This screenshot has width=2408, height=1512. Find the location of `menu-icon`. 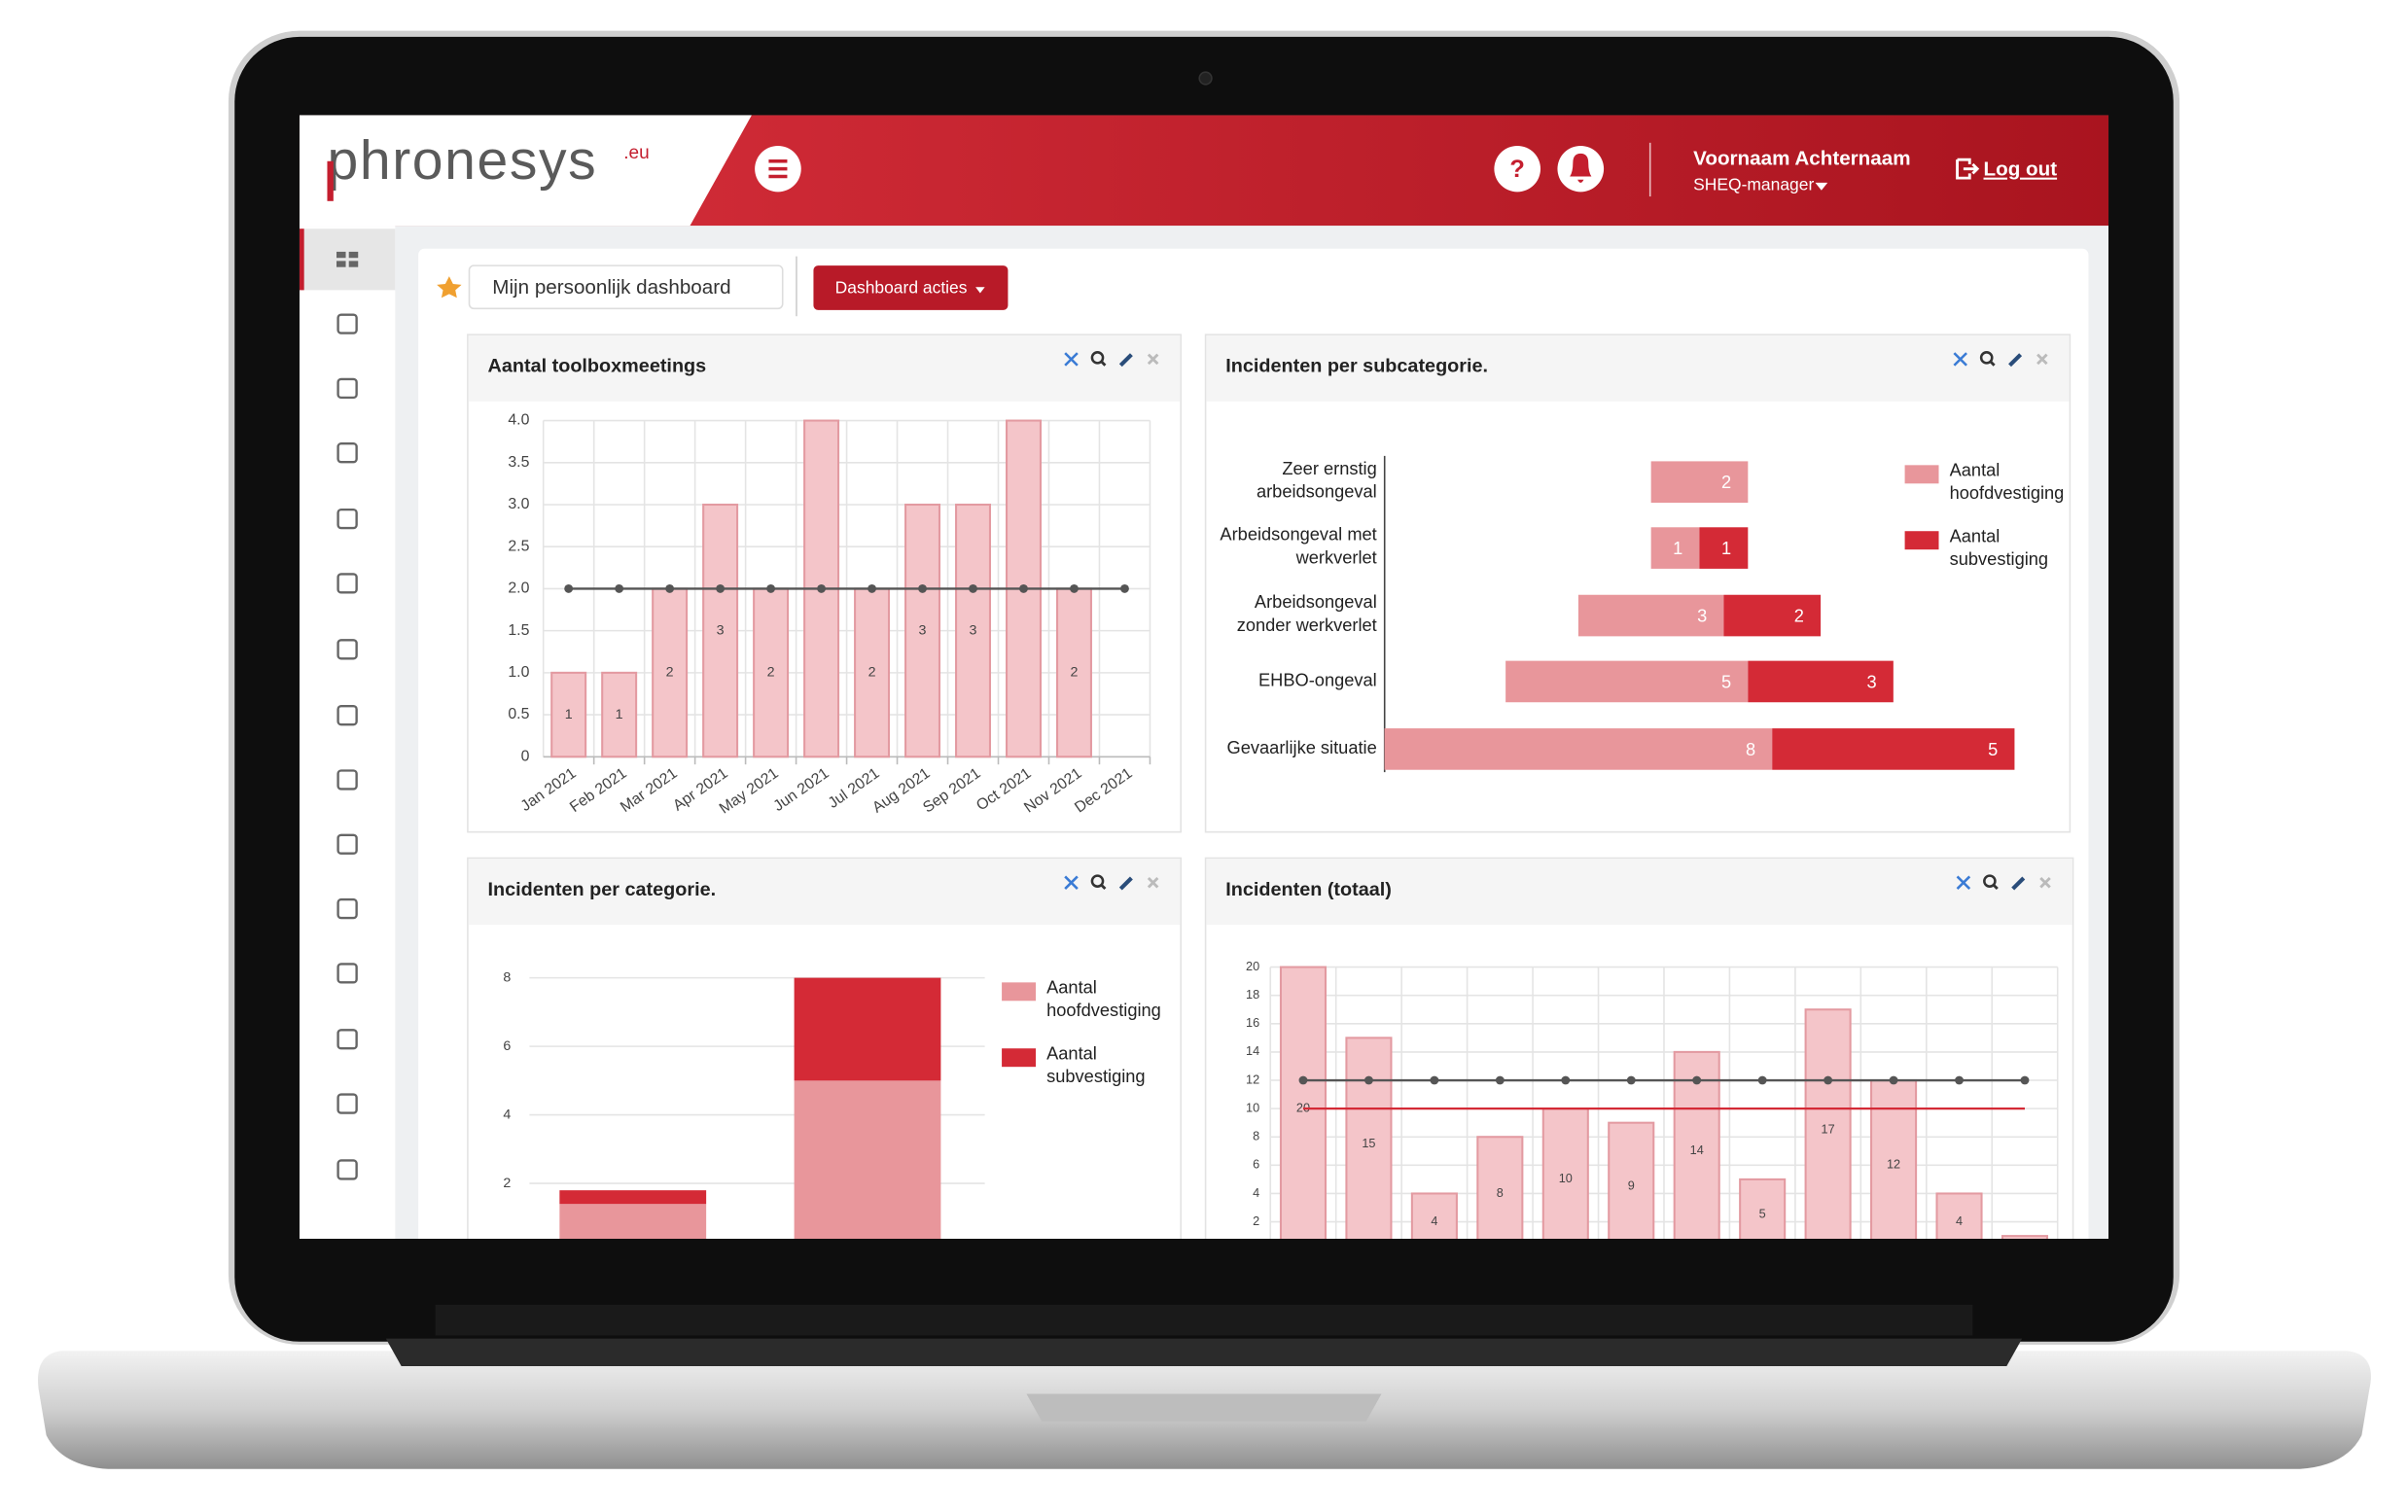

menu-icon is located at coordinates (778, 169).